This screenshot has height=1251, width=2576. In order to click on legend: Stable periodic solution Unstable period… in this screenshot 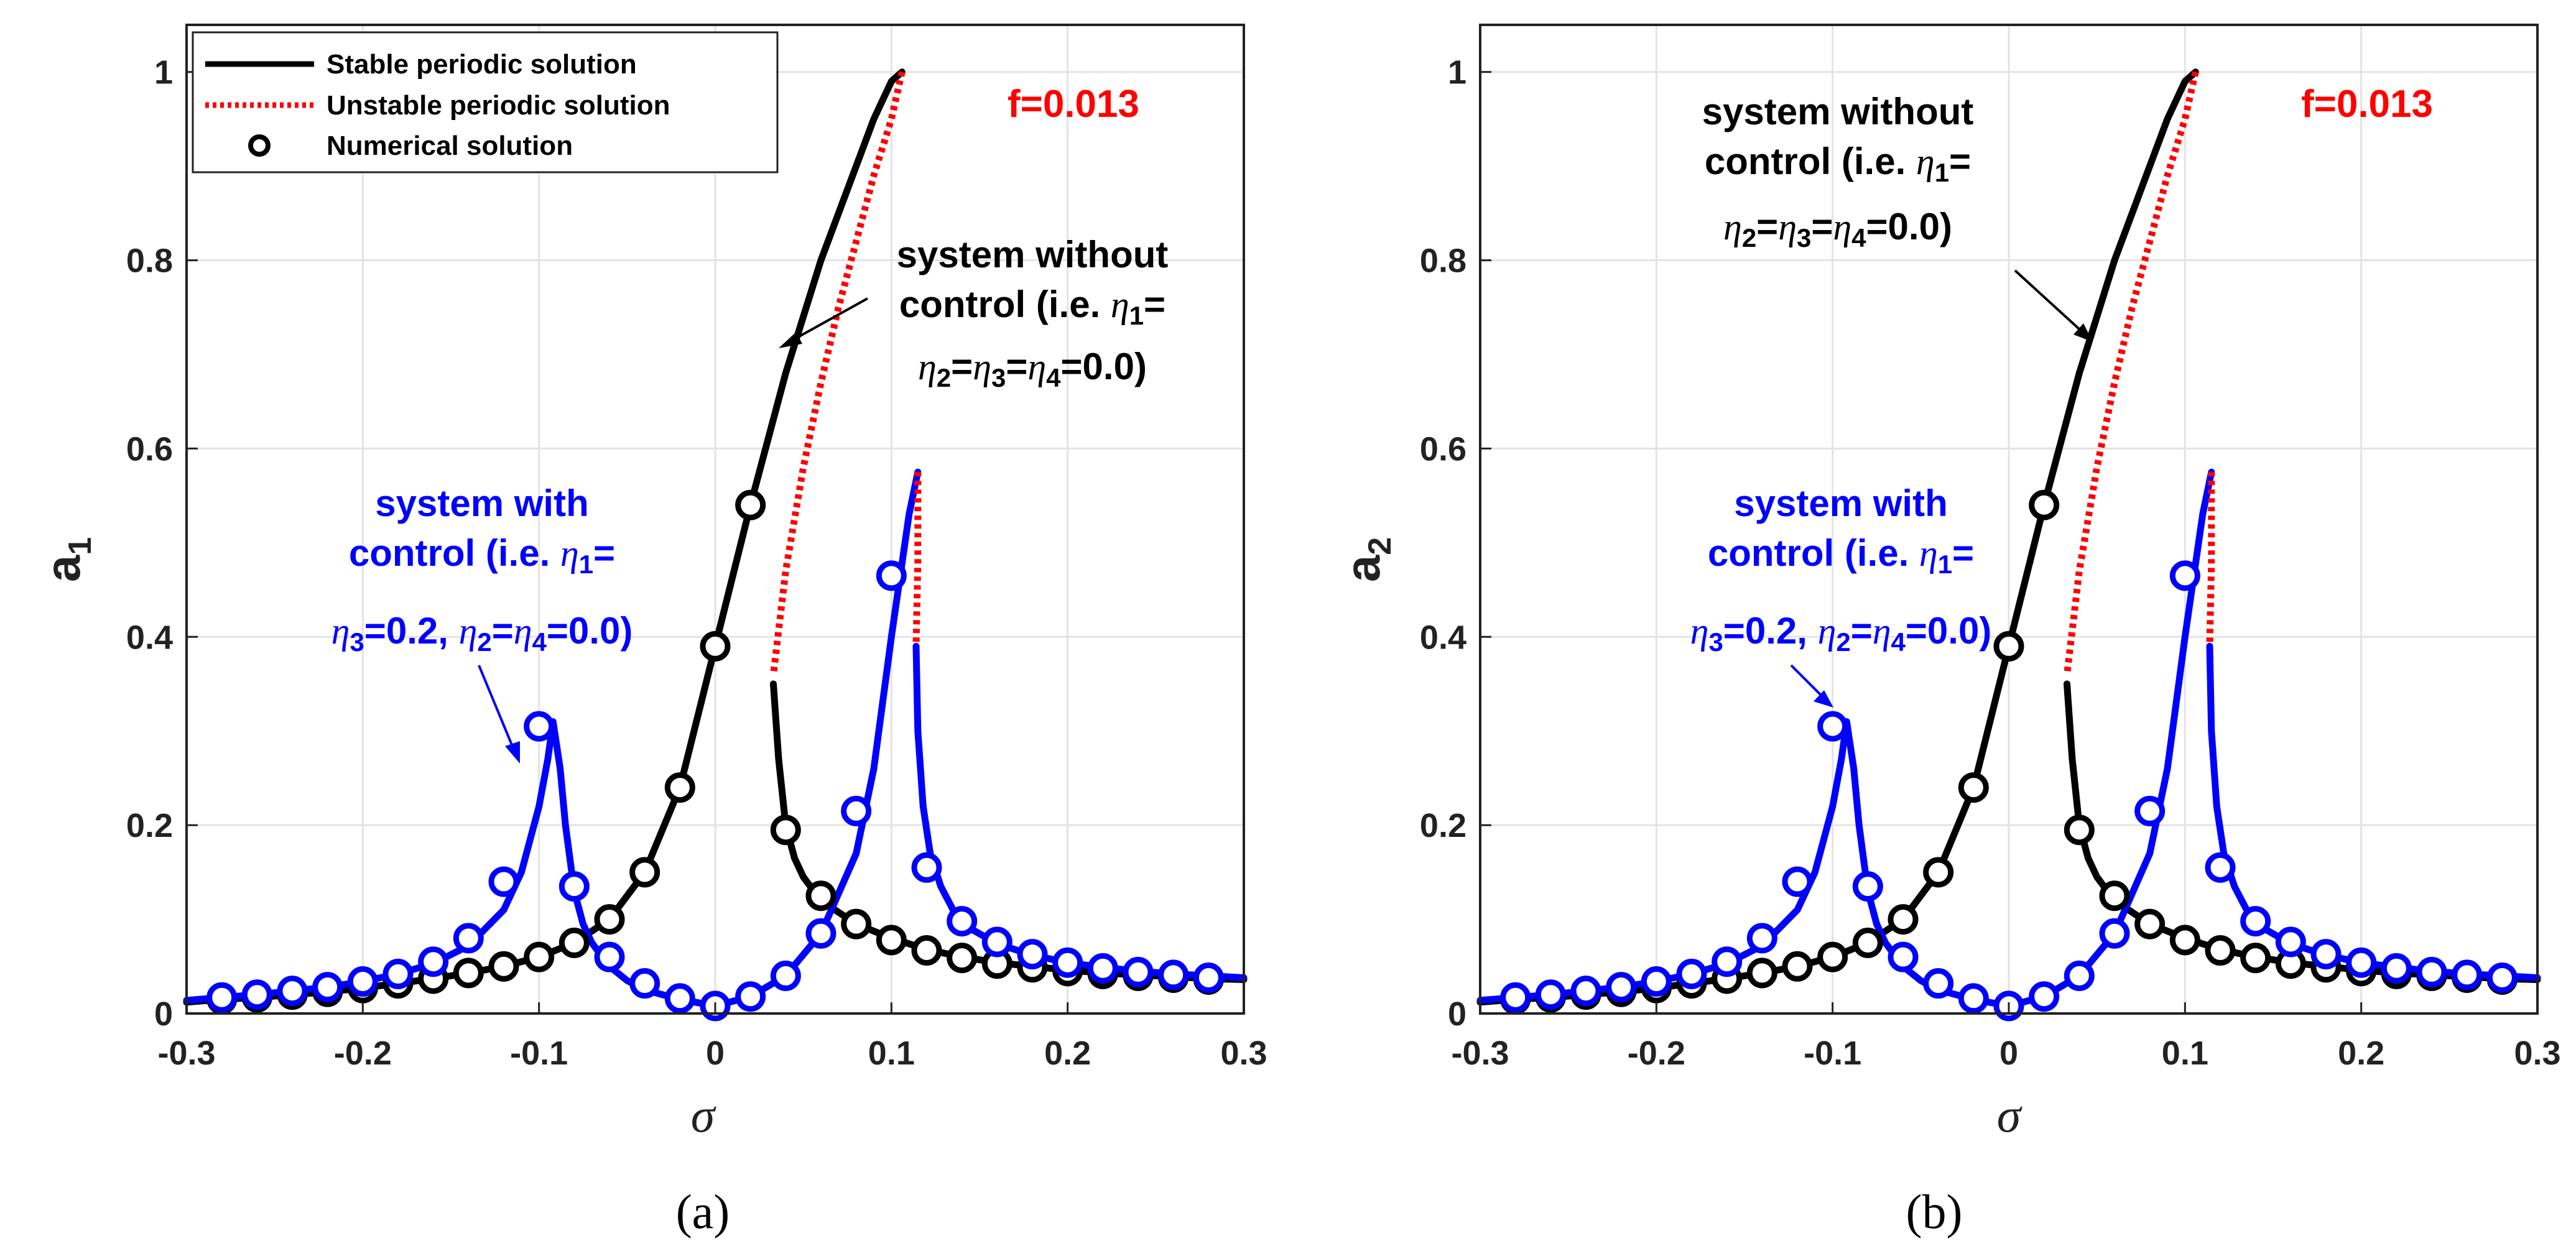, I will do `click(485, 102)`.